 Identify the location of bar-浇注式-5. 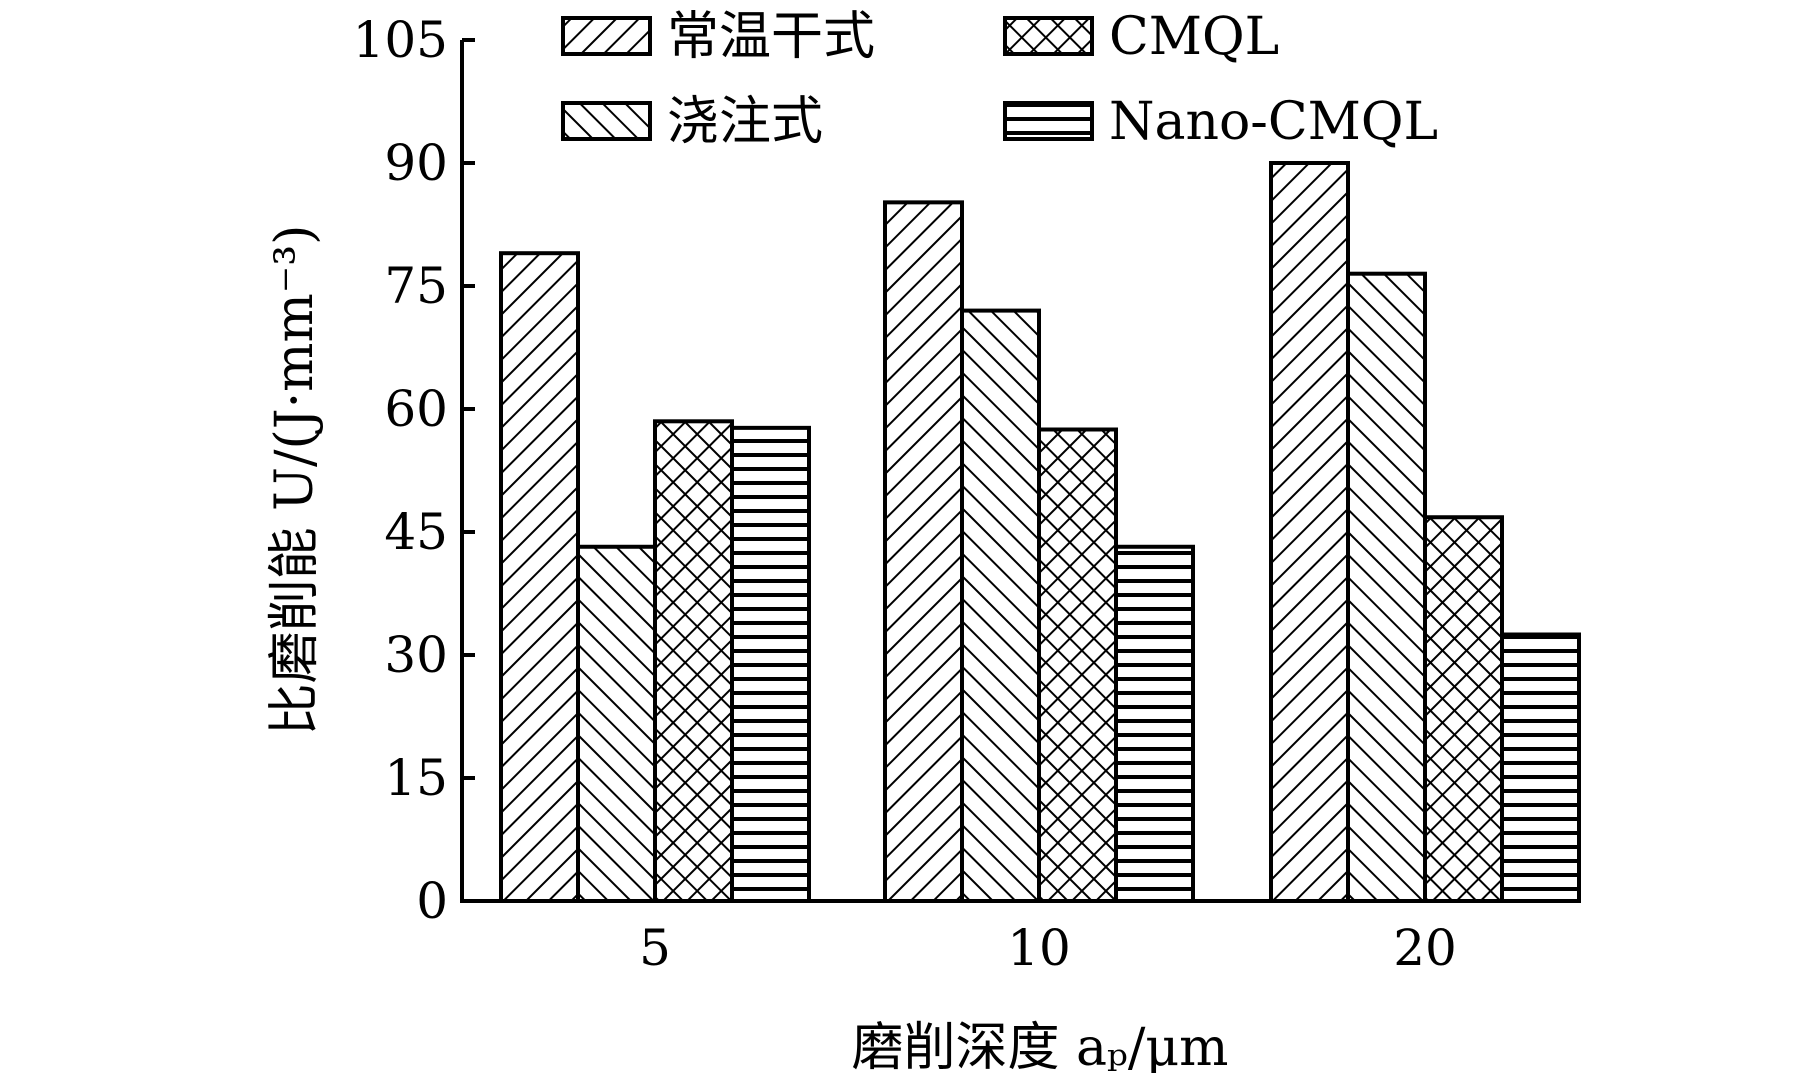
(616, 723).